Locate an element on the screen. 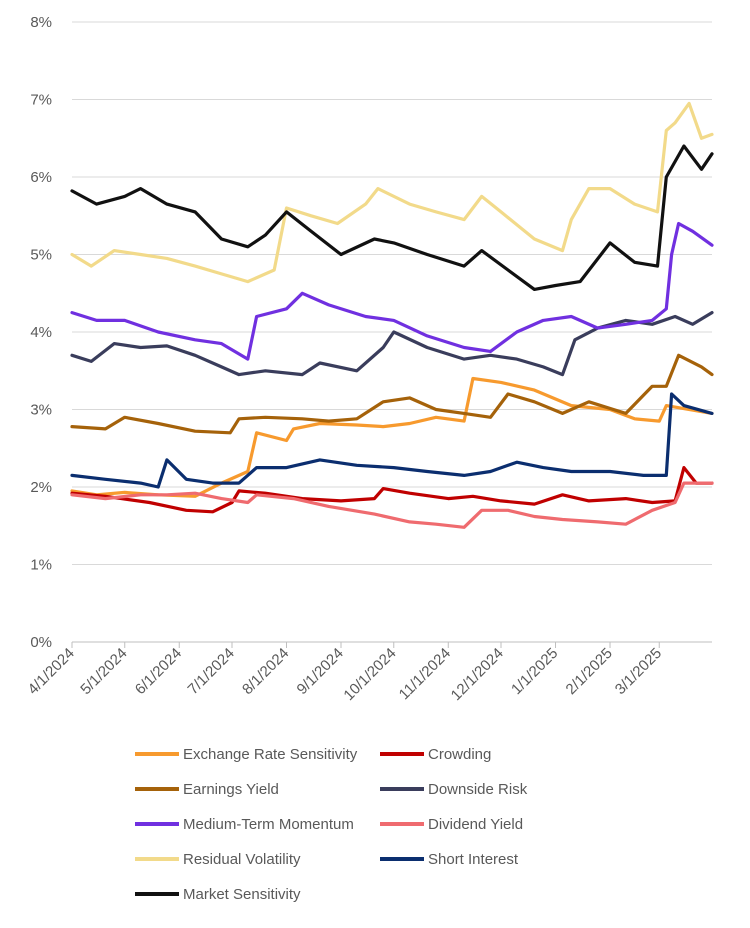 This screenshot has width=750, height=928. legend-label: Downside Risk is located at coordinates (478, 789).